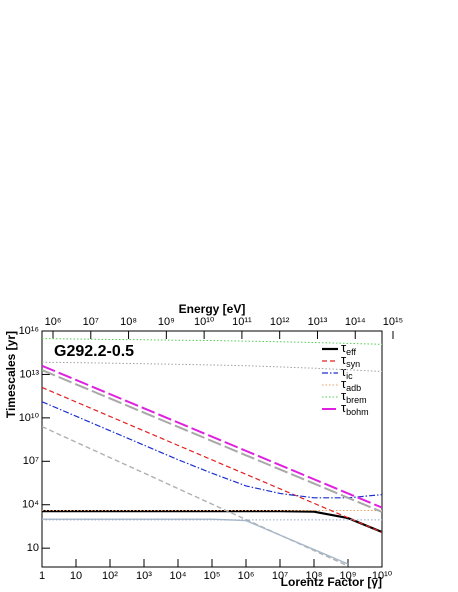 This screenshot has width=458, height=592. I want to click on y-axis-title: Timescales [yr], so click(11, 374).